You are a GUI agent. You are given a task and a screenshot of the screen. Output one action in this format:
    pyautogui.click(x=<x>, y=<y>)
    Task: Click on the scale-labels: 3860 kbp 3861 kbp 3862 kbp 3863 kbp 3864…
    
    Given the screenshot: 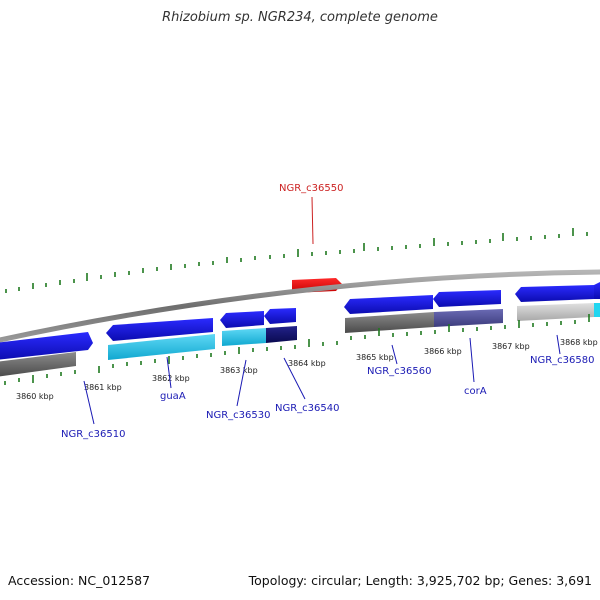 What is the action you would take?
    pyautogui.click(x=307, y=369)
    